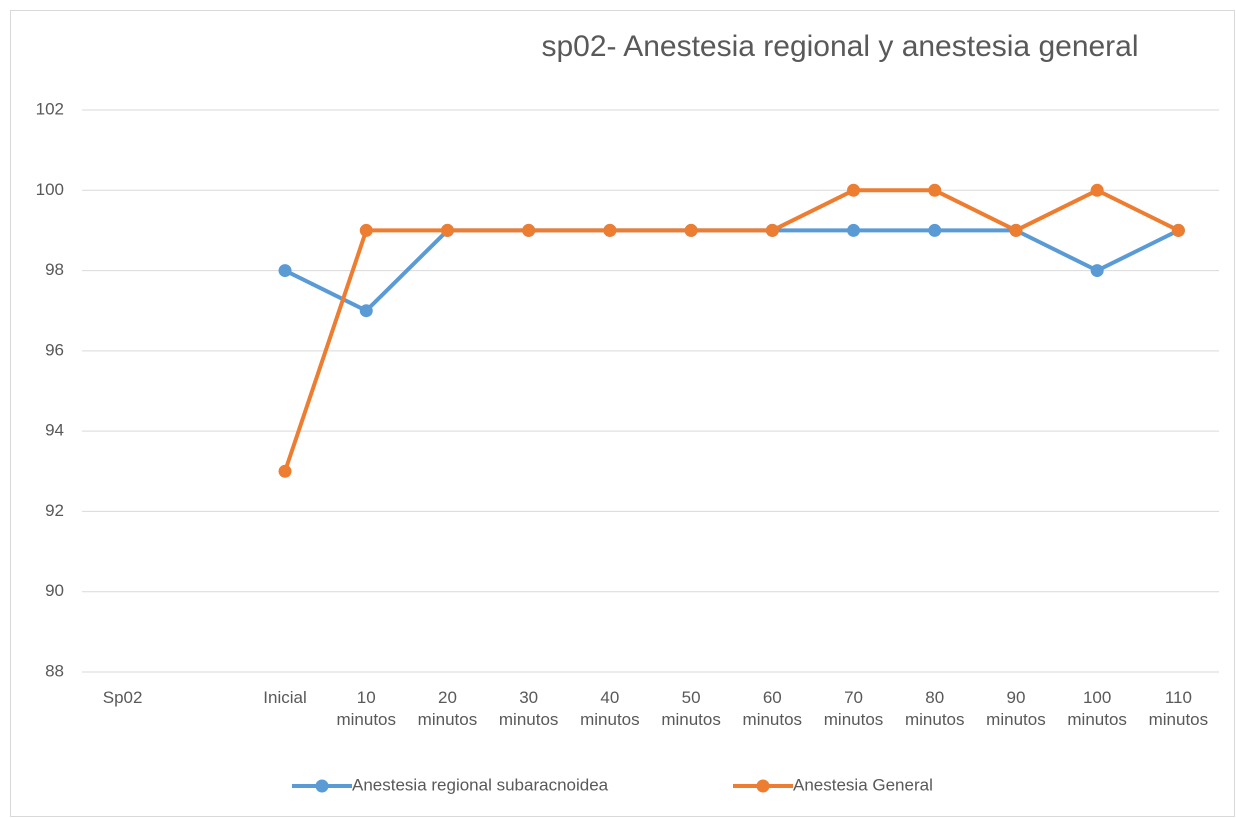 The height and width of the screenshot is (818, 1236). Describe the element at coordinates (853, 708) in the screenshot. I see `x-tick-label: 70 minutos` at that location.